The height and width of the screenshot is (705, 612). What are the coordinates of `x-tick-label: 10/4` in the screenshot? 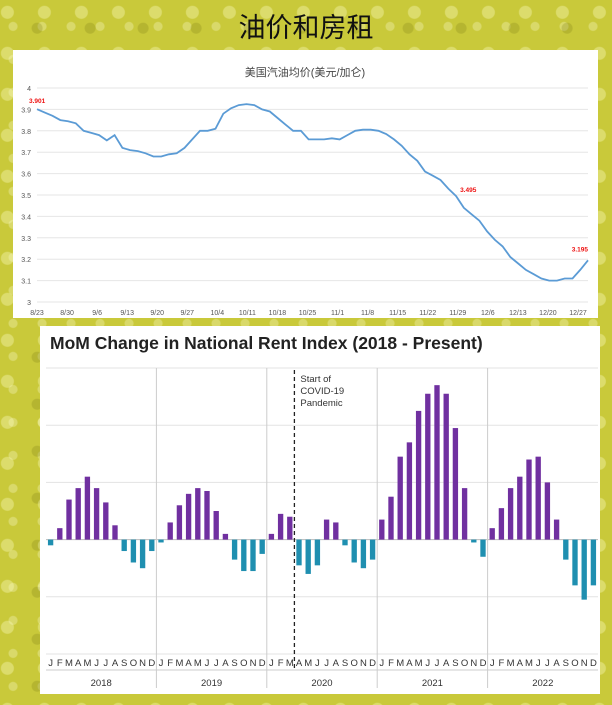 It's located at (218, 313).